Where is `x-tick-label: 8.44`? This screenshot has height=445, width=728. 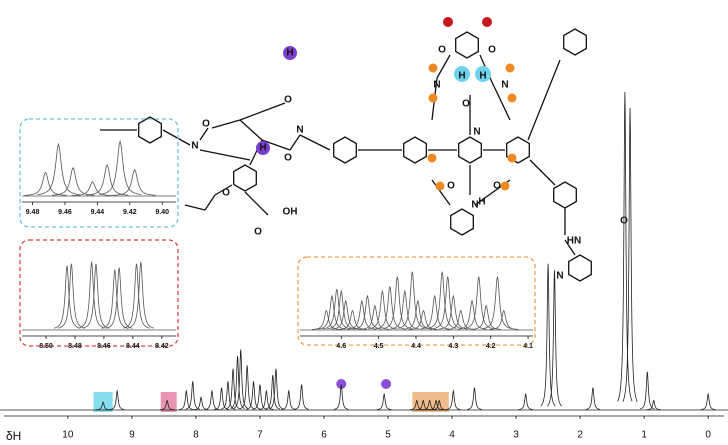 x-tick-label: 8.44 is located at coordinates (133, 346).